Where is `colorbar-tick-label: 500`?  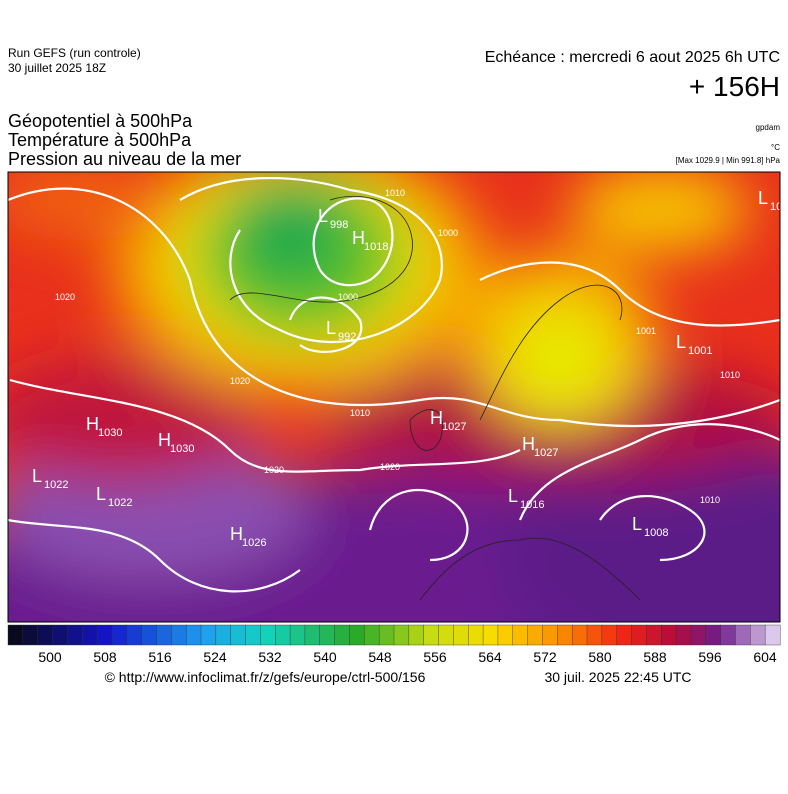 colorbar-tick-label: 500 is located at coordinates (50, 657).